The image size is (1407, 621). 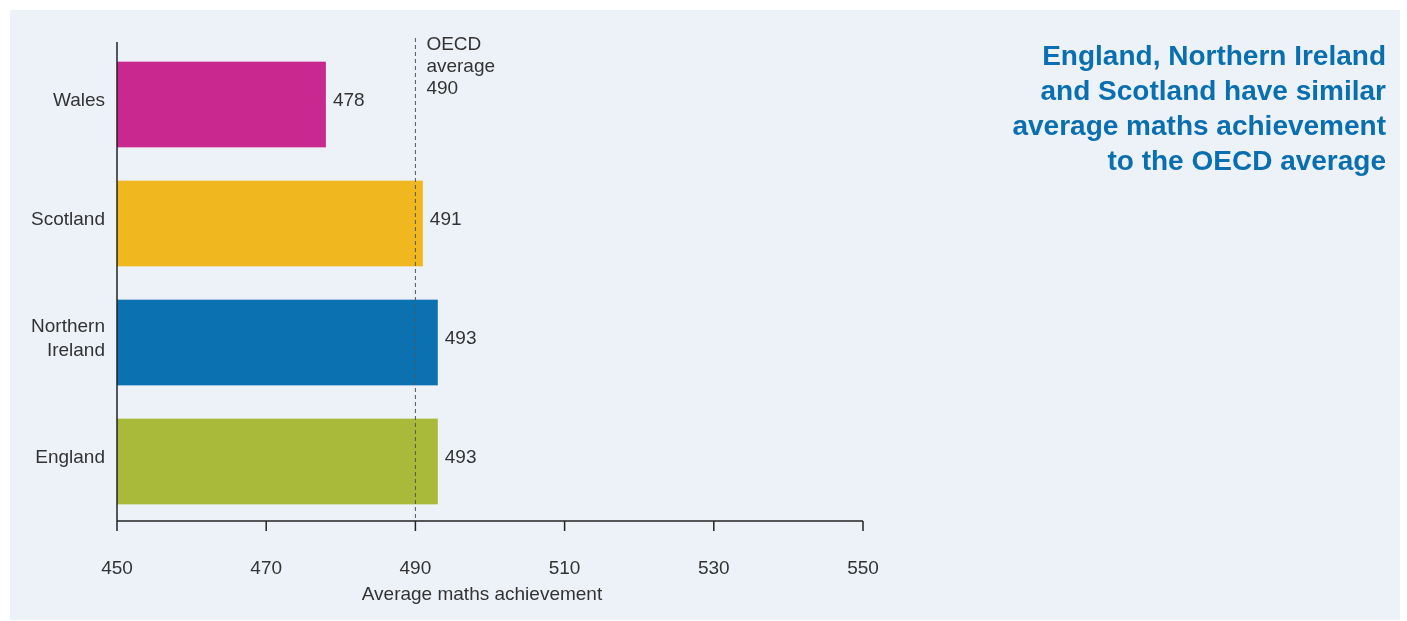 What do you see at coordinates (482, 593) in the screenshot?
I see `x-axis-title: Average maths achievement` at bounding box center [482, 593].